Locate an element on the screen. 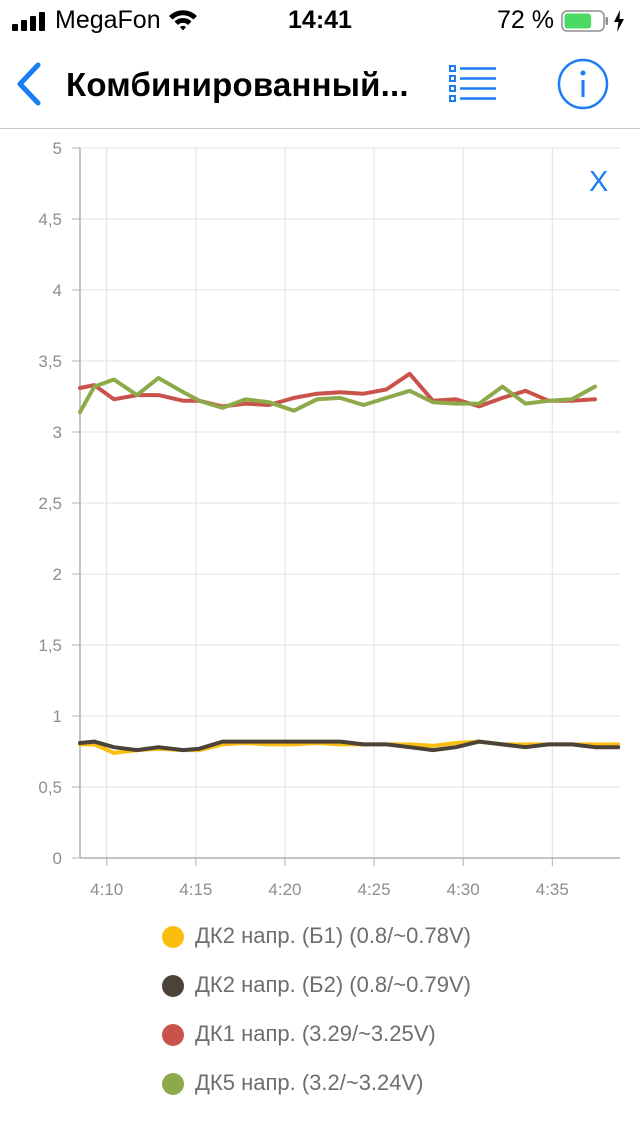 The image size is (640, 1136). bolt-icon is located at coordinates (619, 21).